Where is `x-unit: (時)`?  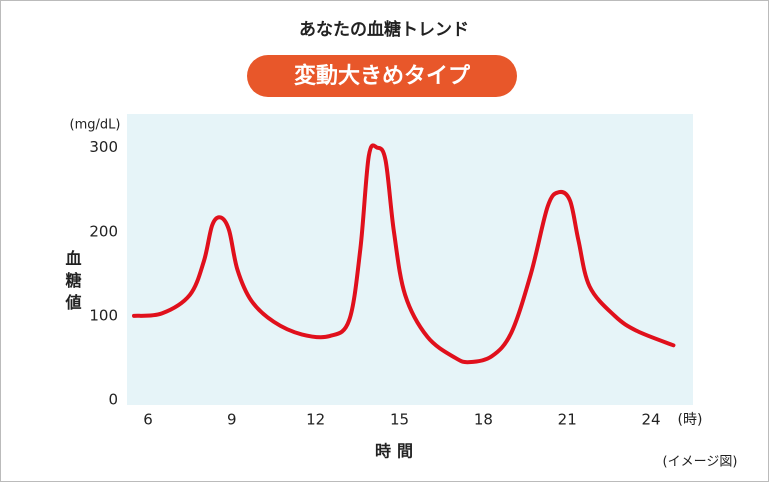 x-unit: (時) is located at coordinates (690, 420).